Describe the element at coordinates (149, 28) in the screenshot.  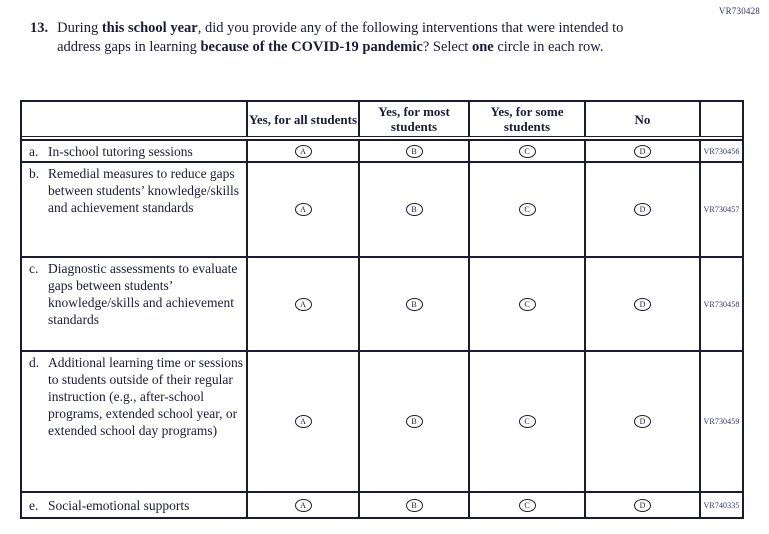
I see `question-text-segment: this school year` at that location.